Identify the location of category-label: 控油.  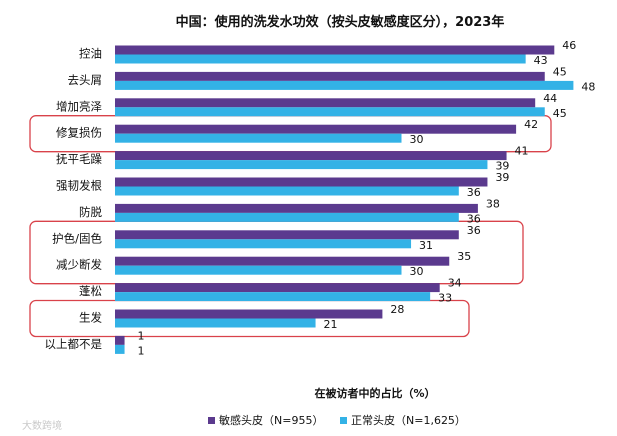
(90, 54).